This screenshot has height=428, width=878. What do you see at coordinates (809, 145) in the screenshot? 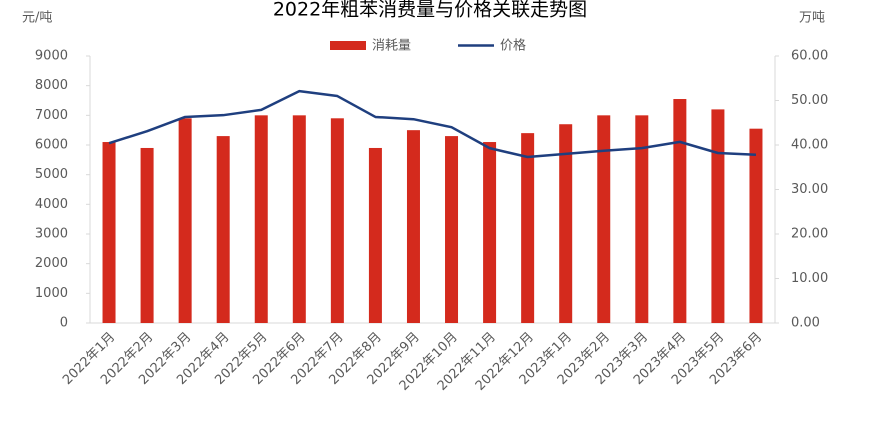
I see `y2-tick-label: 40.00` at bounding box center [809, 145].